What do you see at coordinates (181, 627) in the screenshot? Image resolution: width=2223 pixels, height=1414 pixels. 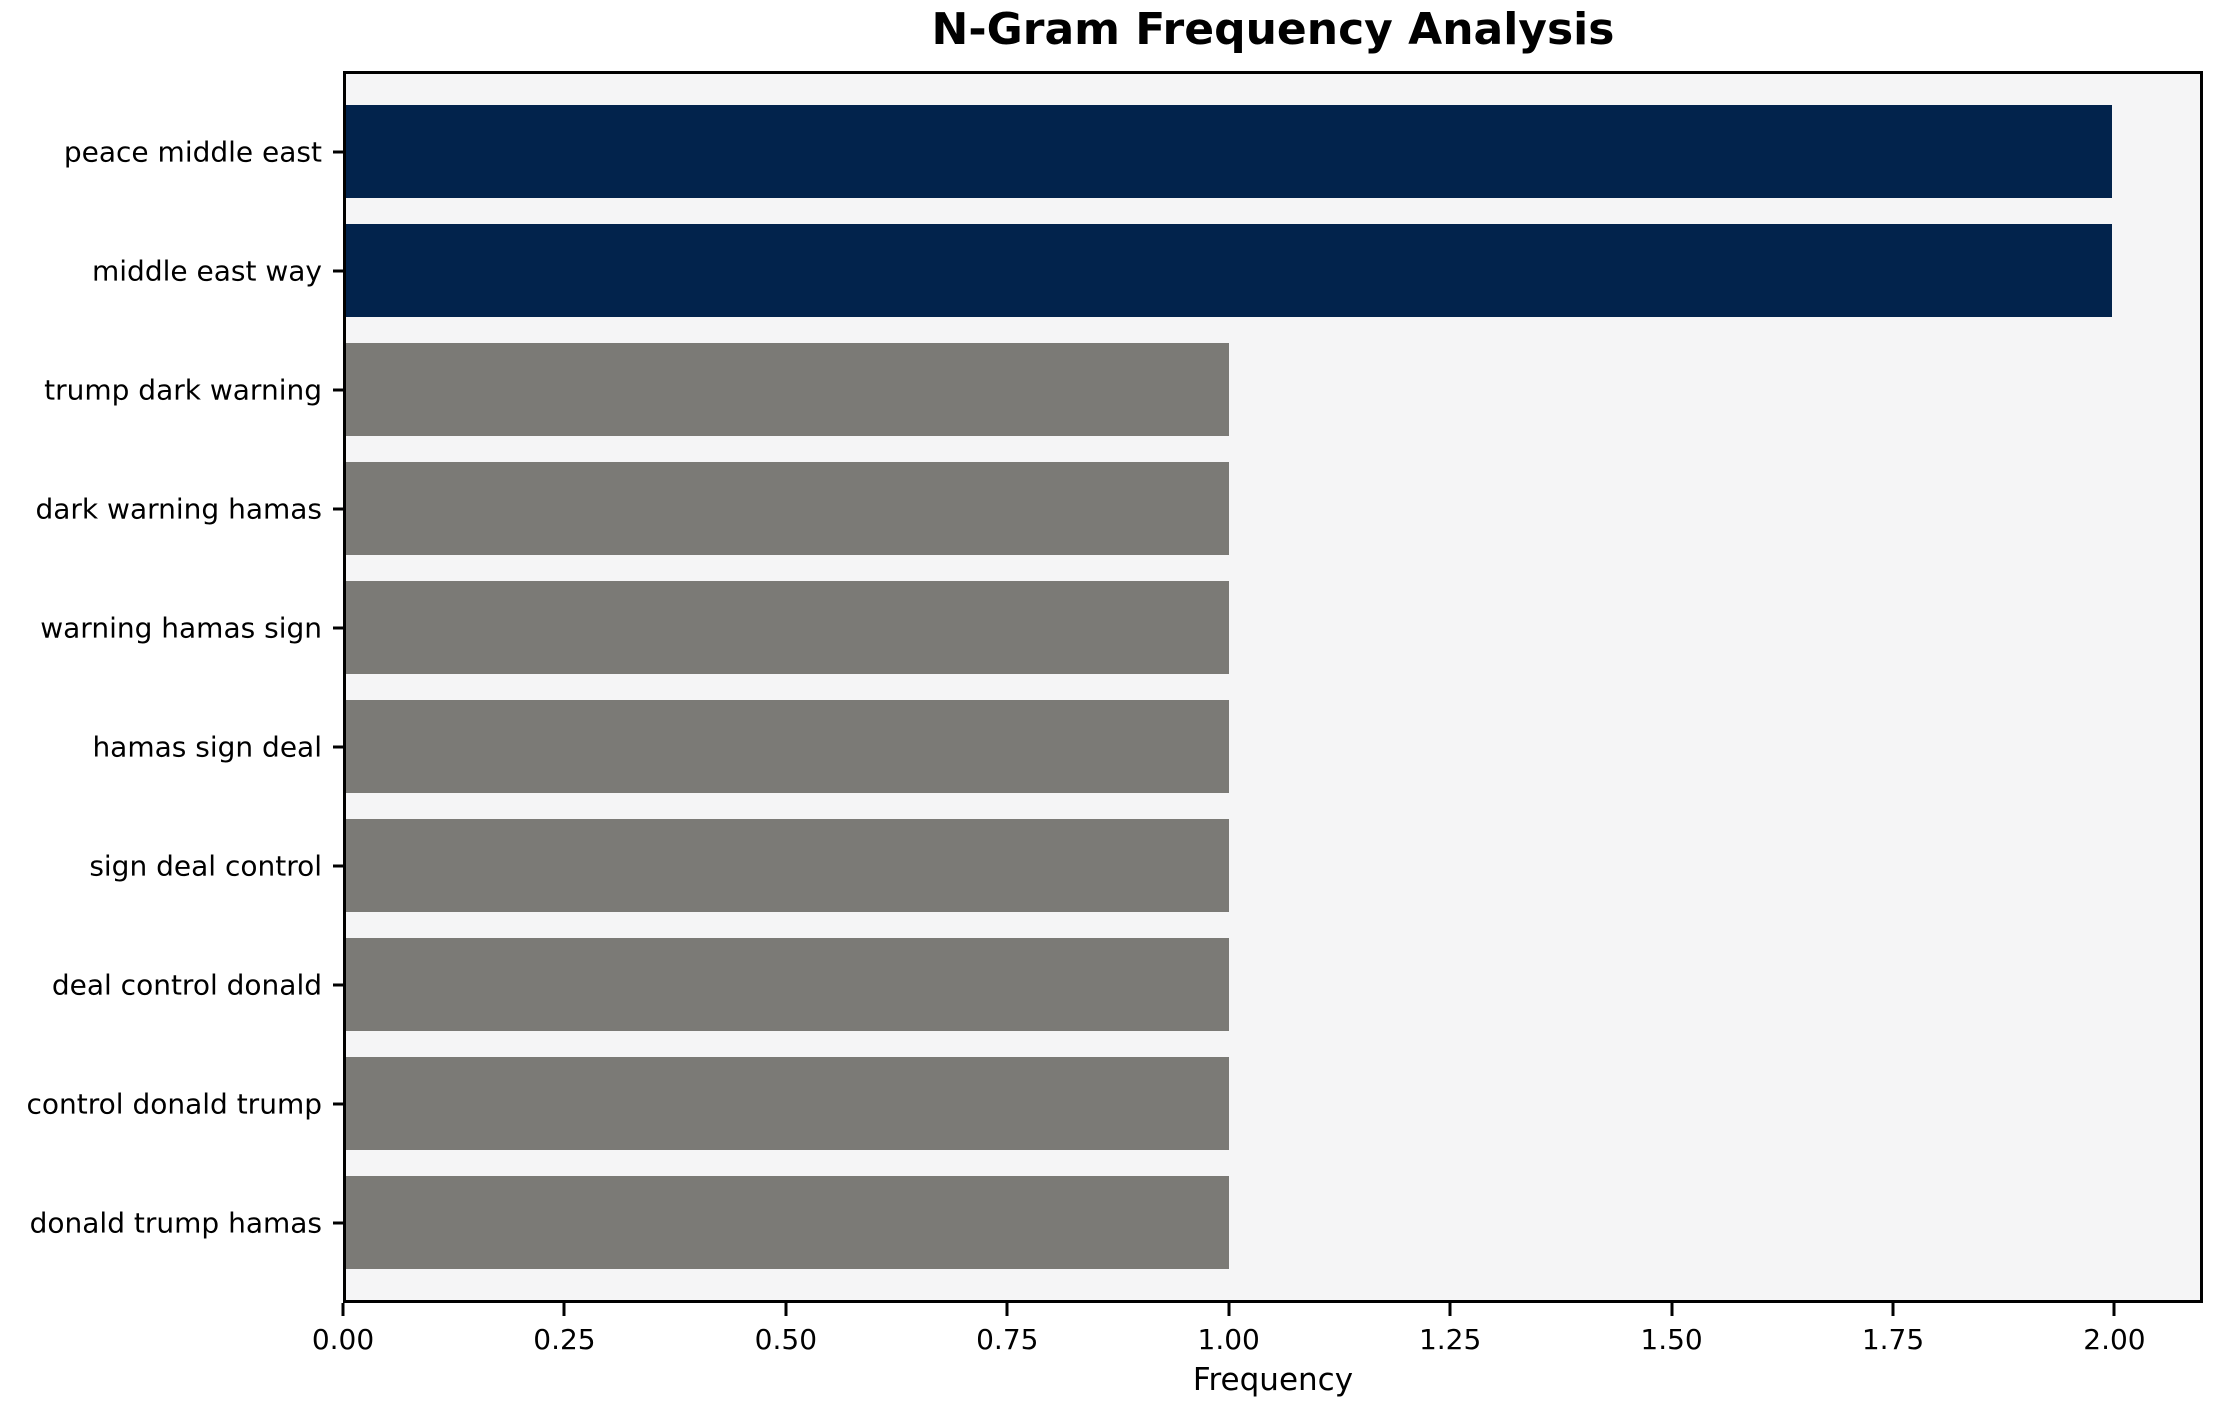 I see `category-label: warning hamas sign` at bounding box center [181, 627].